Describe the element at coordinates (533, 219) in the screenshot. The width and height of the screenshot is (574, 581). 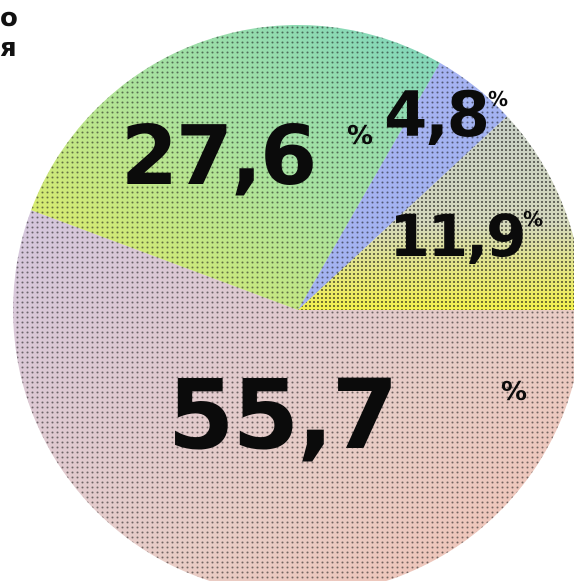
I see `slice-11-9-percent-sign: %` at that location.